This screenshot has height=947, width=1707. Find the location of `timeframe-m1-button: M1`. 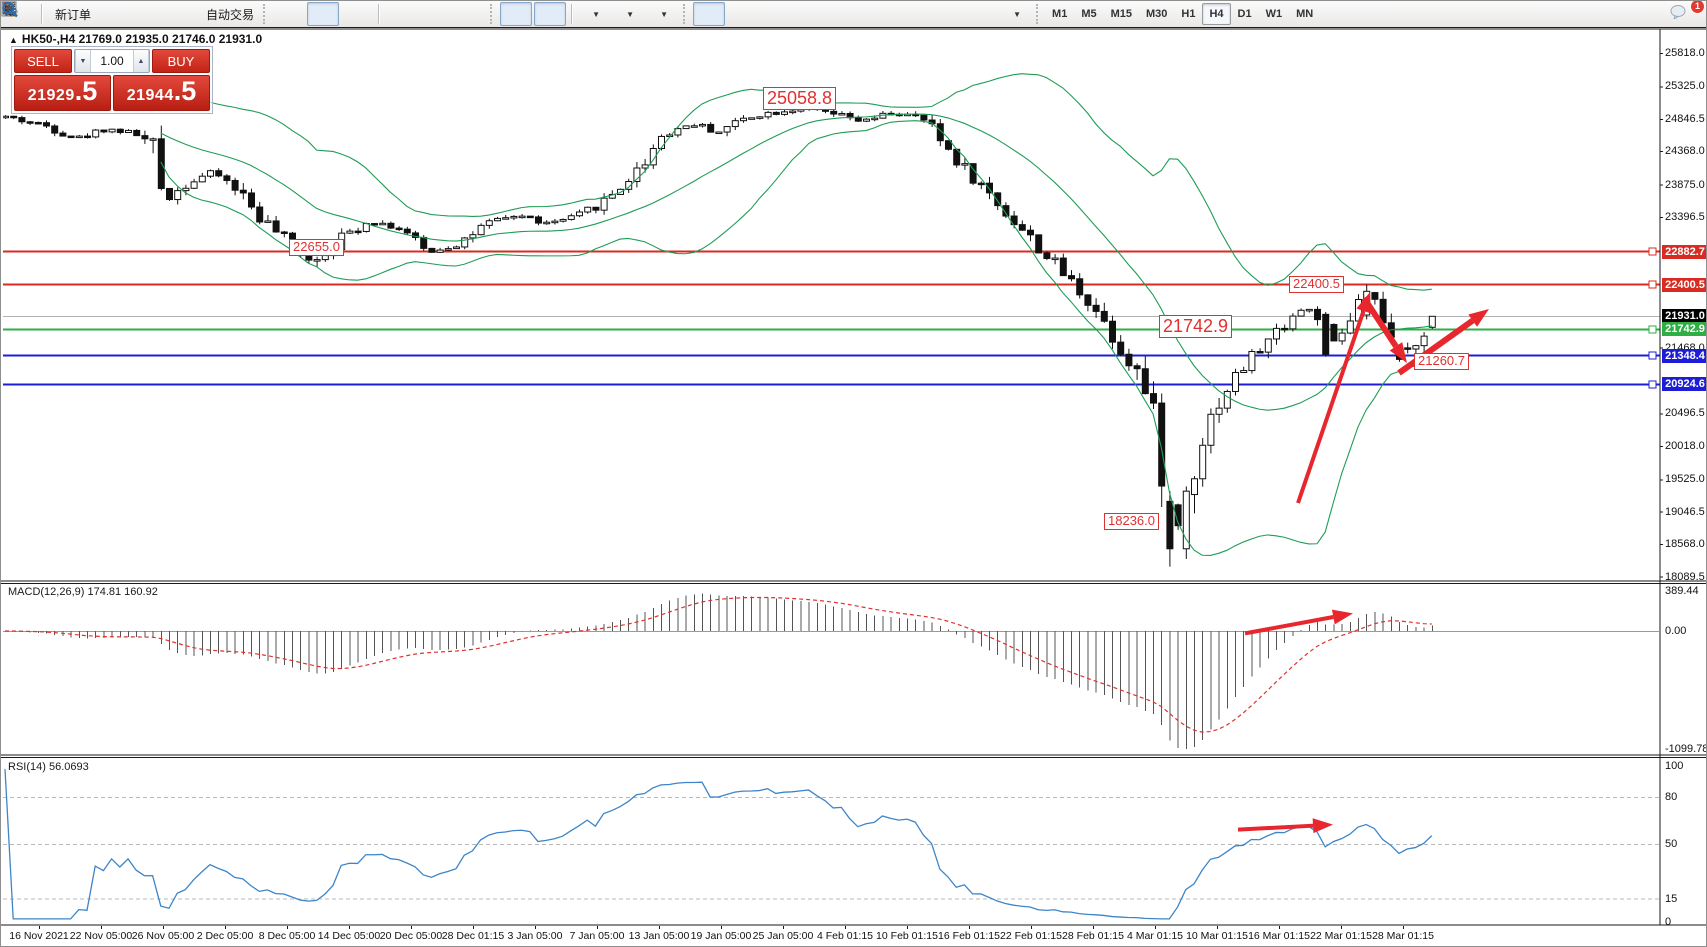

timeframe-m1-button: M1 is located at coordinates (1060, 14).